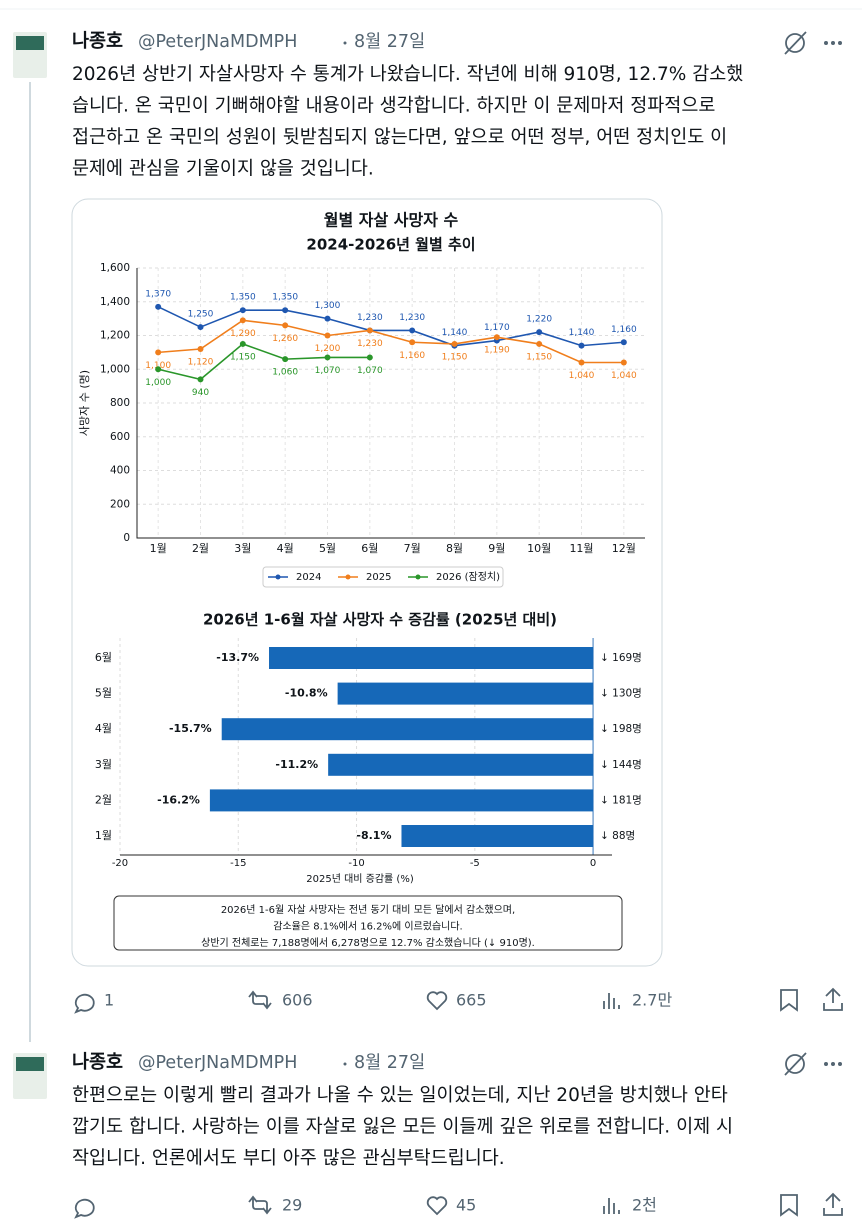  What do you see at coordinates (644, 1205) in the screenshot?
I see `views-count: 2천` at bounding box center [644, 1205].